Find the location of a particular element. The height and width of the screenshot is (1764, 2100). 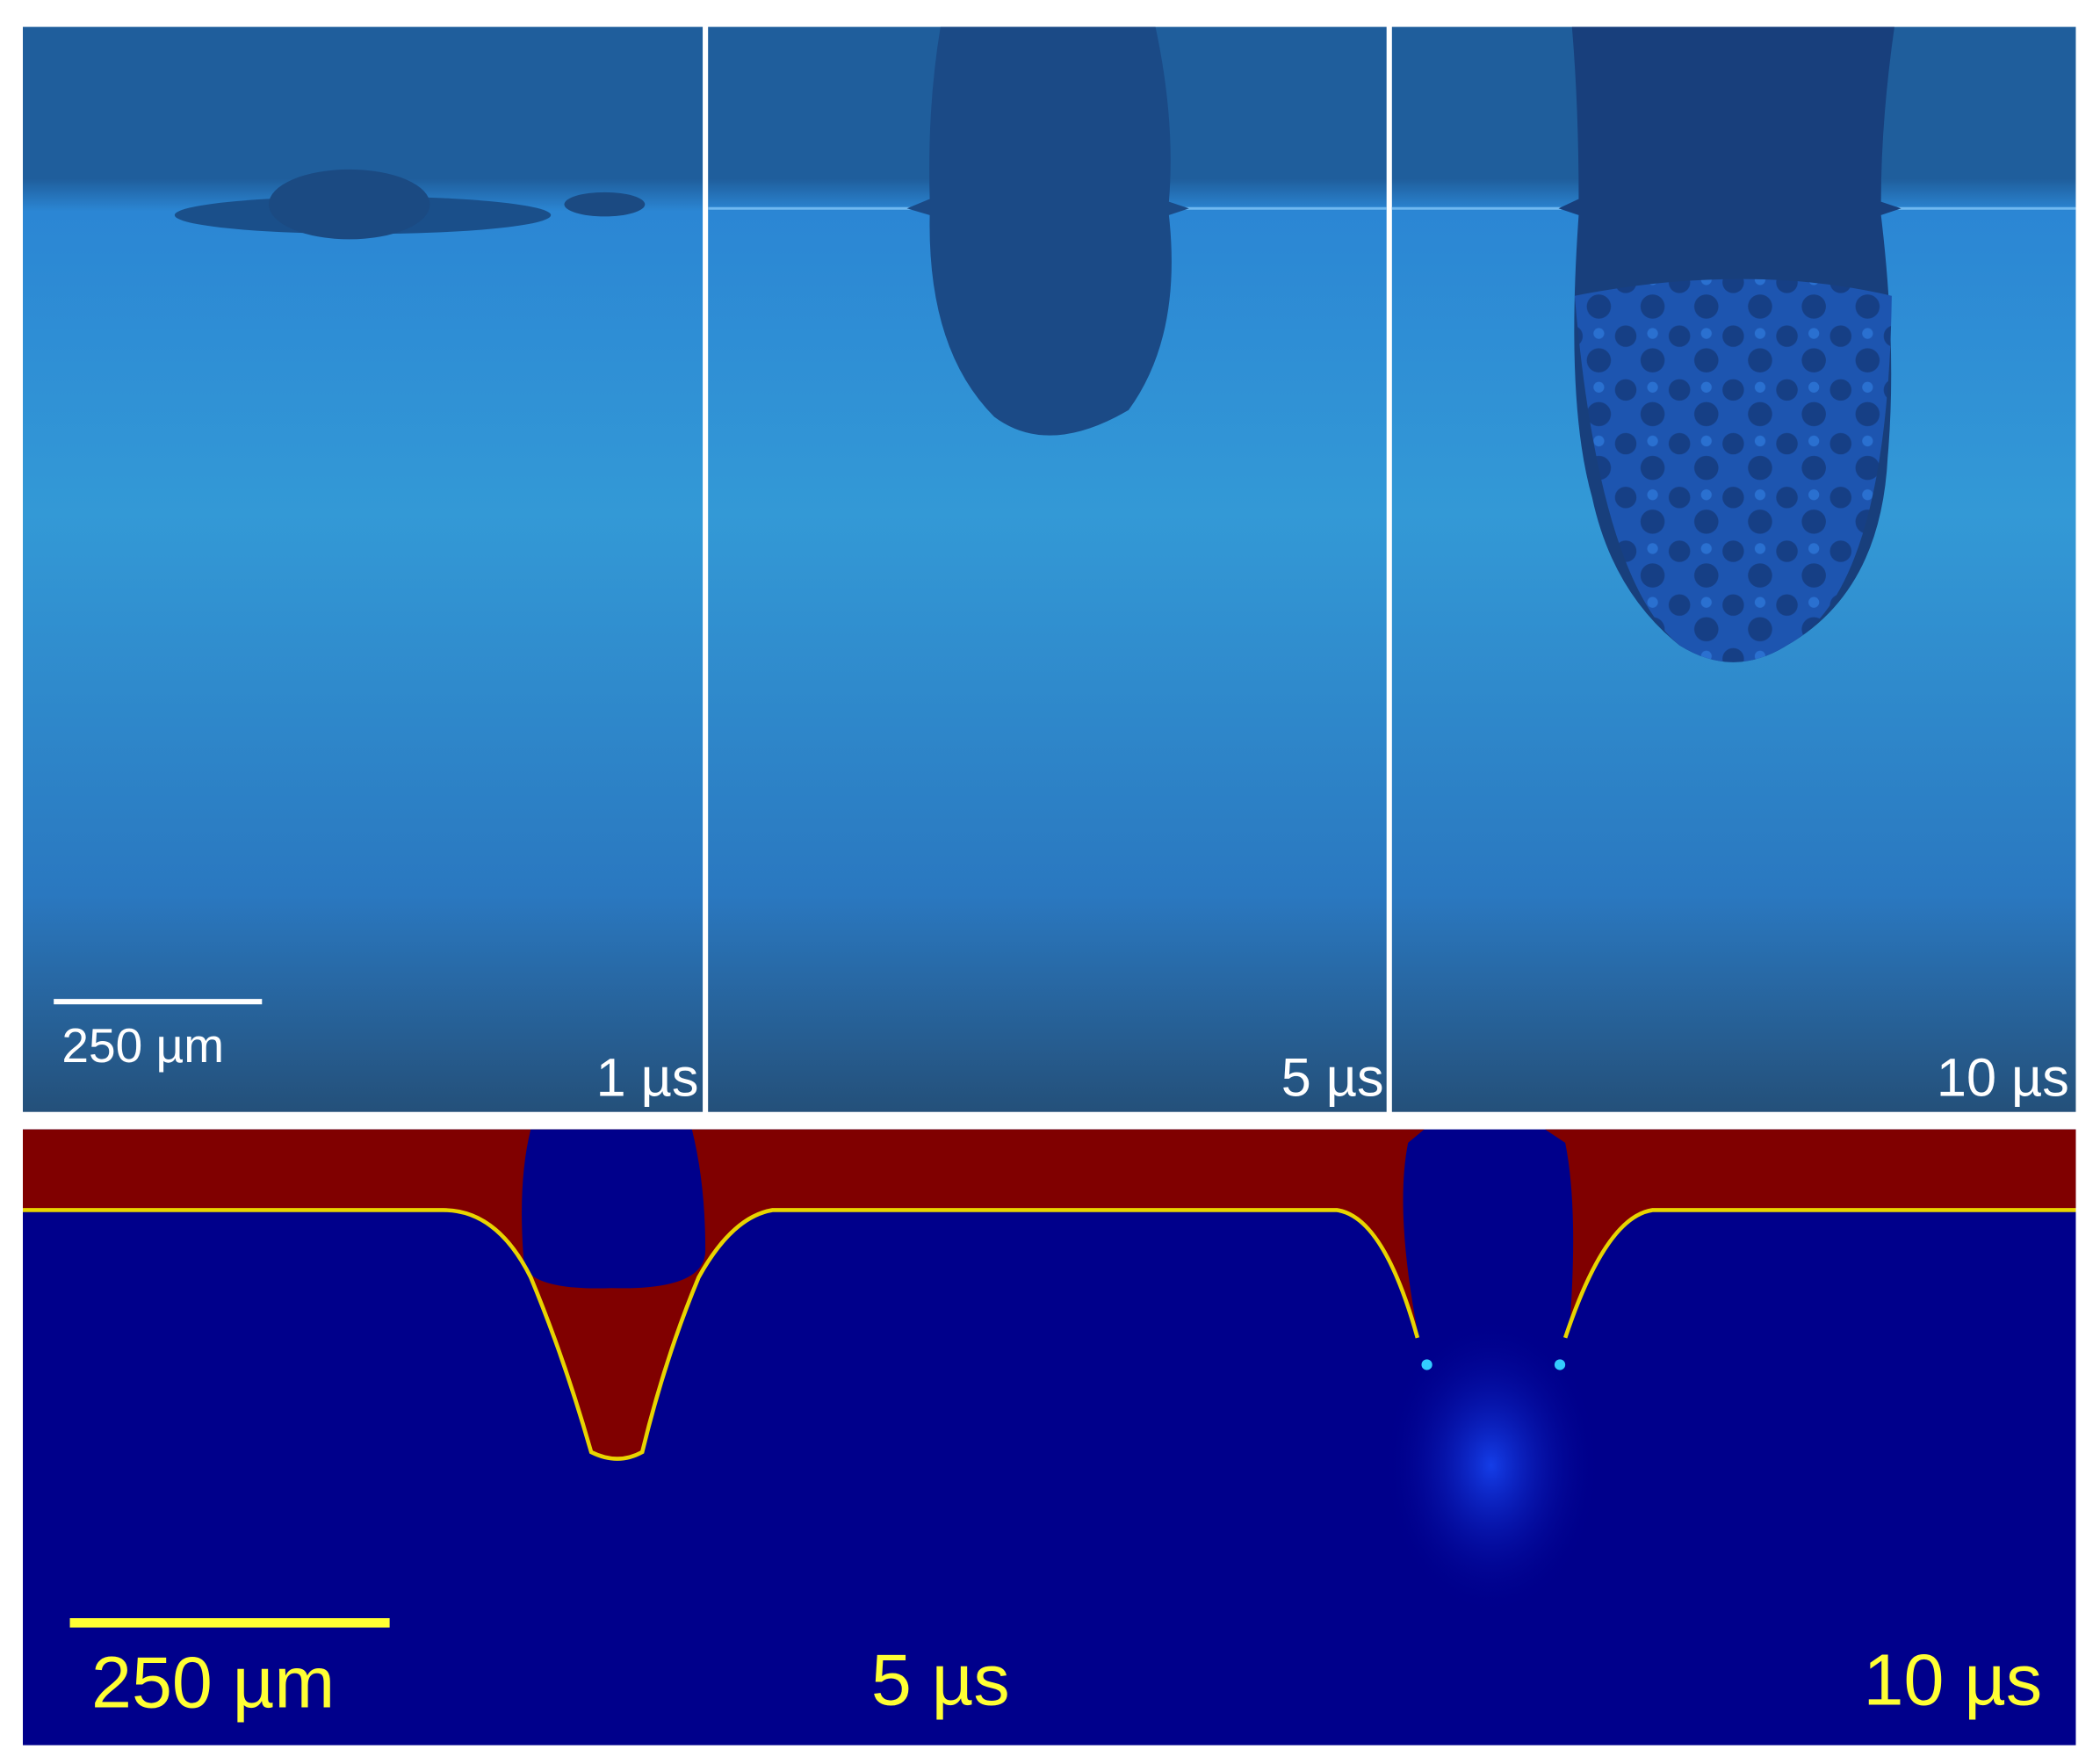

cavity is located at coordinates (614, 1209).